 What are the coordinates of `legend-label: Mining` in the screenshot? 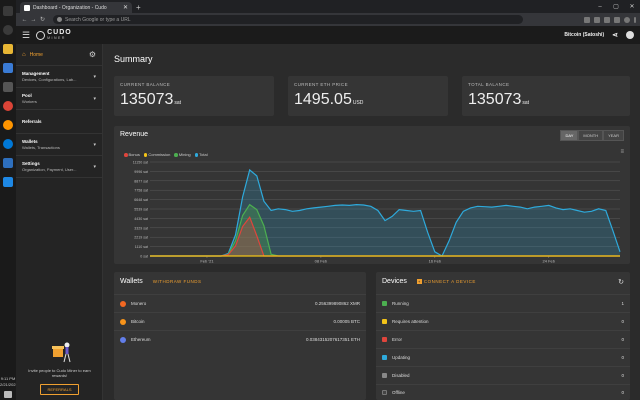 It's located at (184, 154).